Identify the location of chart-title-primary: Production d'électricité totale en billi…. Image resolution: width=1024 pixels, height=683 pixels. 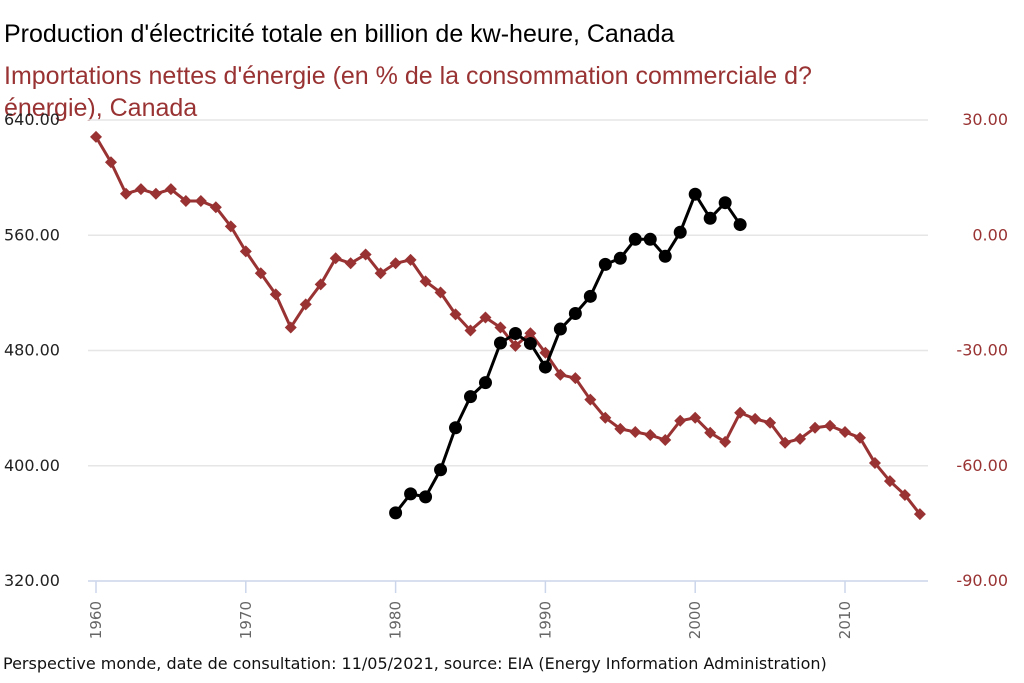
(339, 34).